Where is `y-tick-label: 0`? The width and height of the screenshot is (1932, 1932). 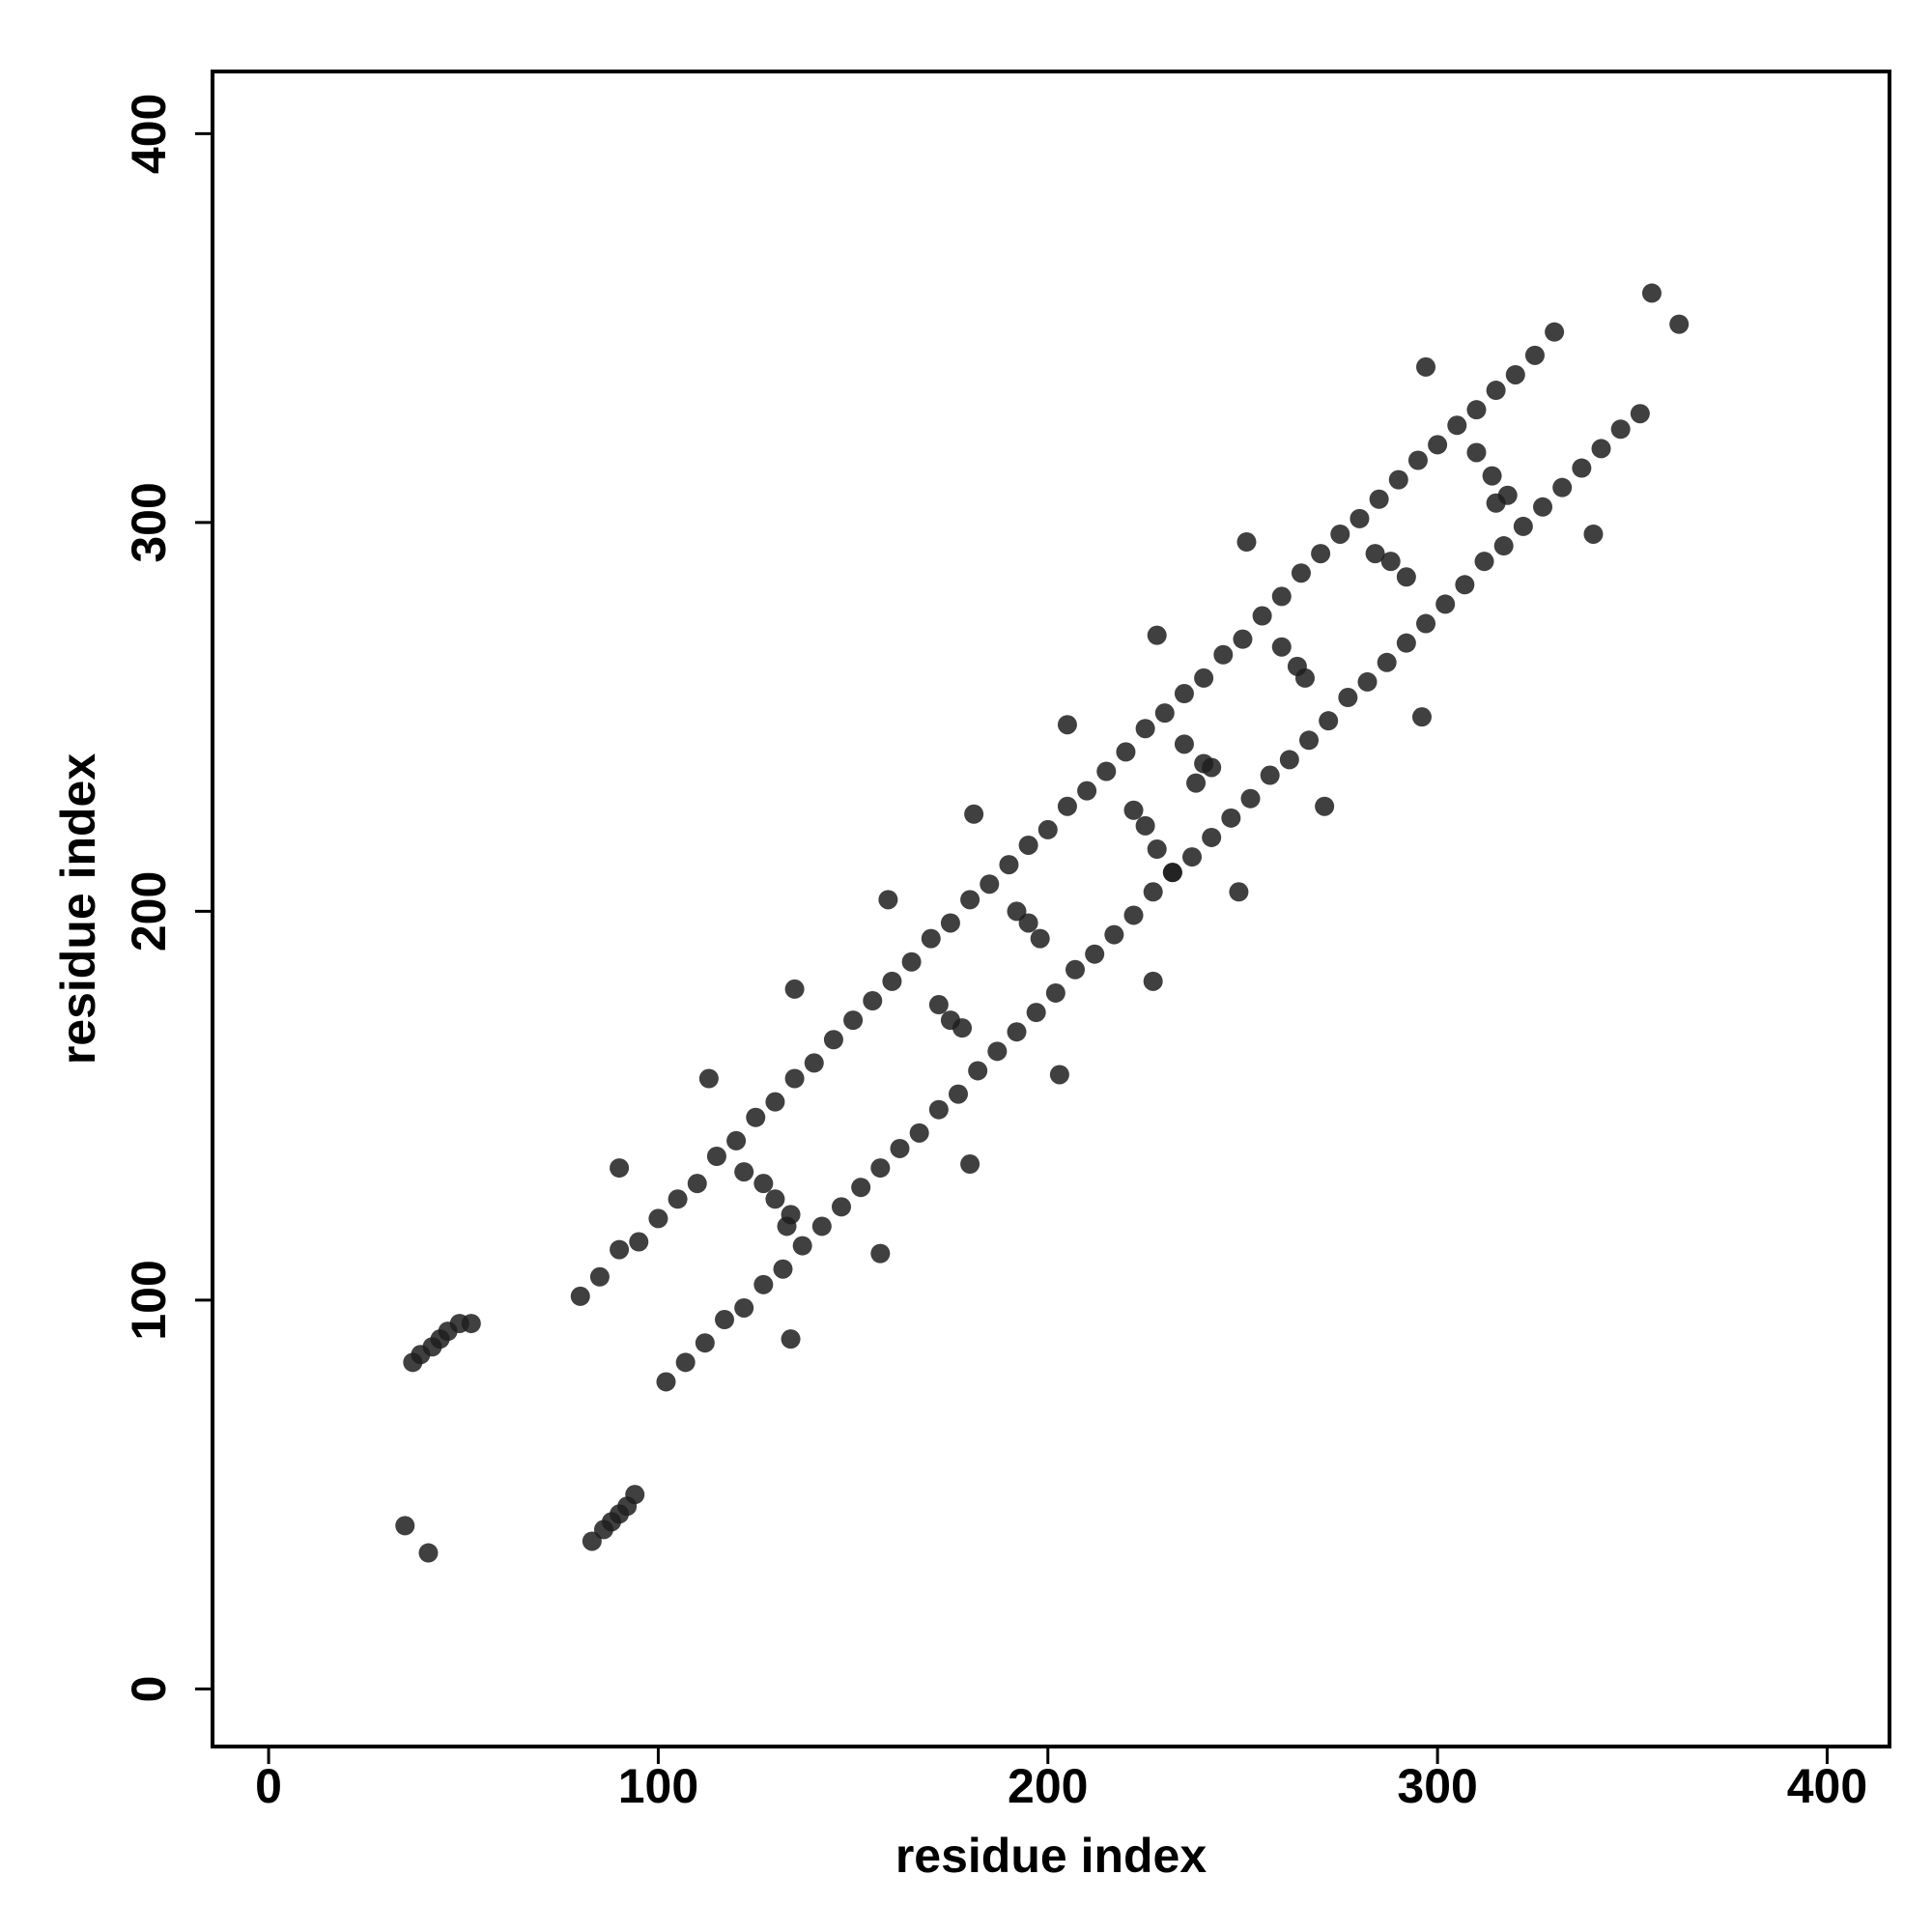
y-tick-label: 0 is located at coordinates (149, 1689).